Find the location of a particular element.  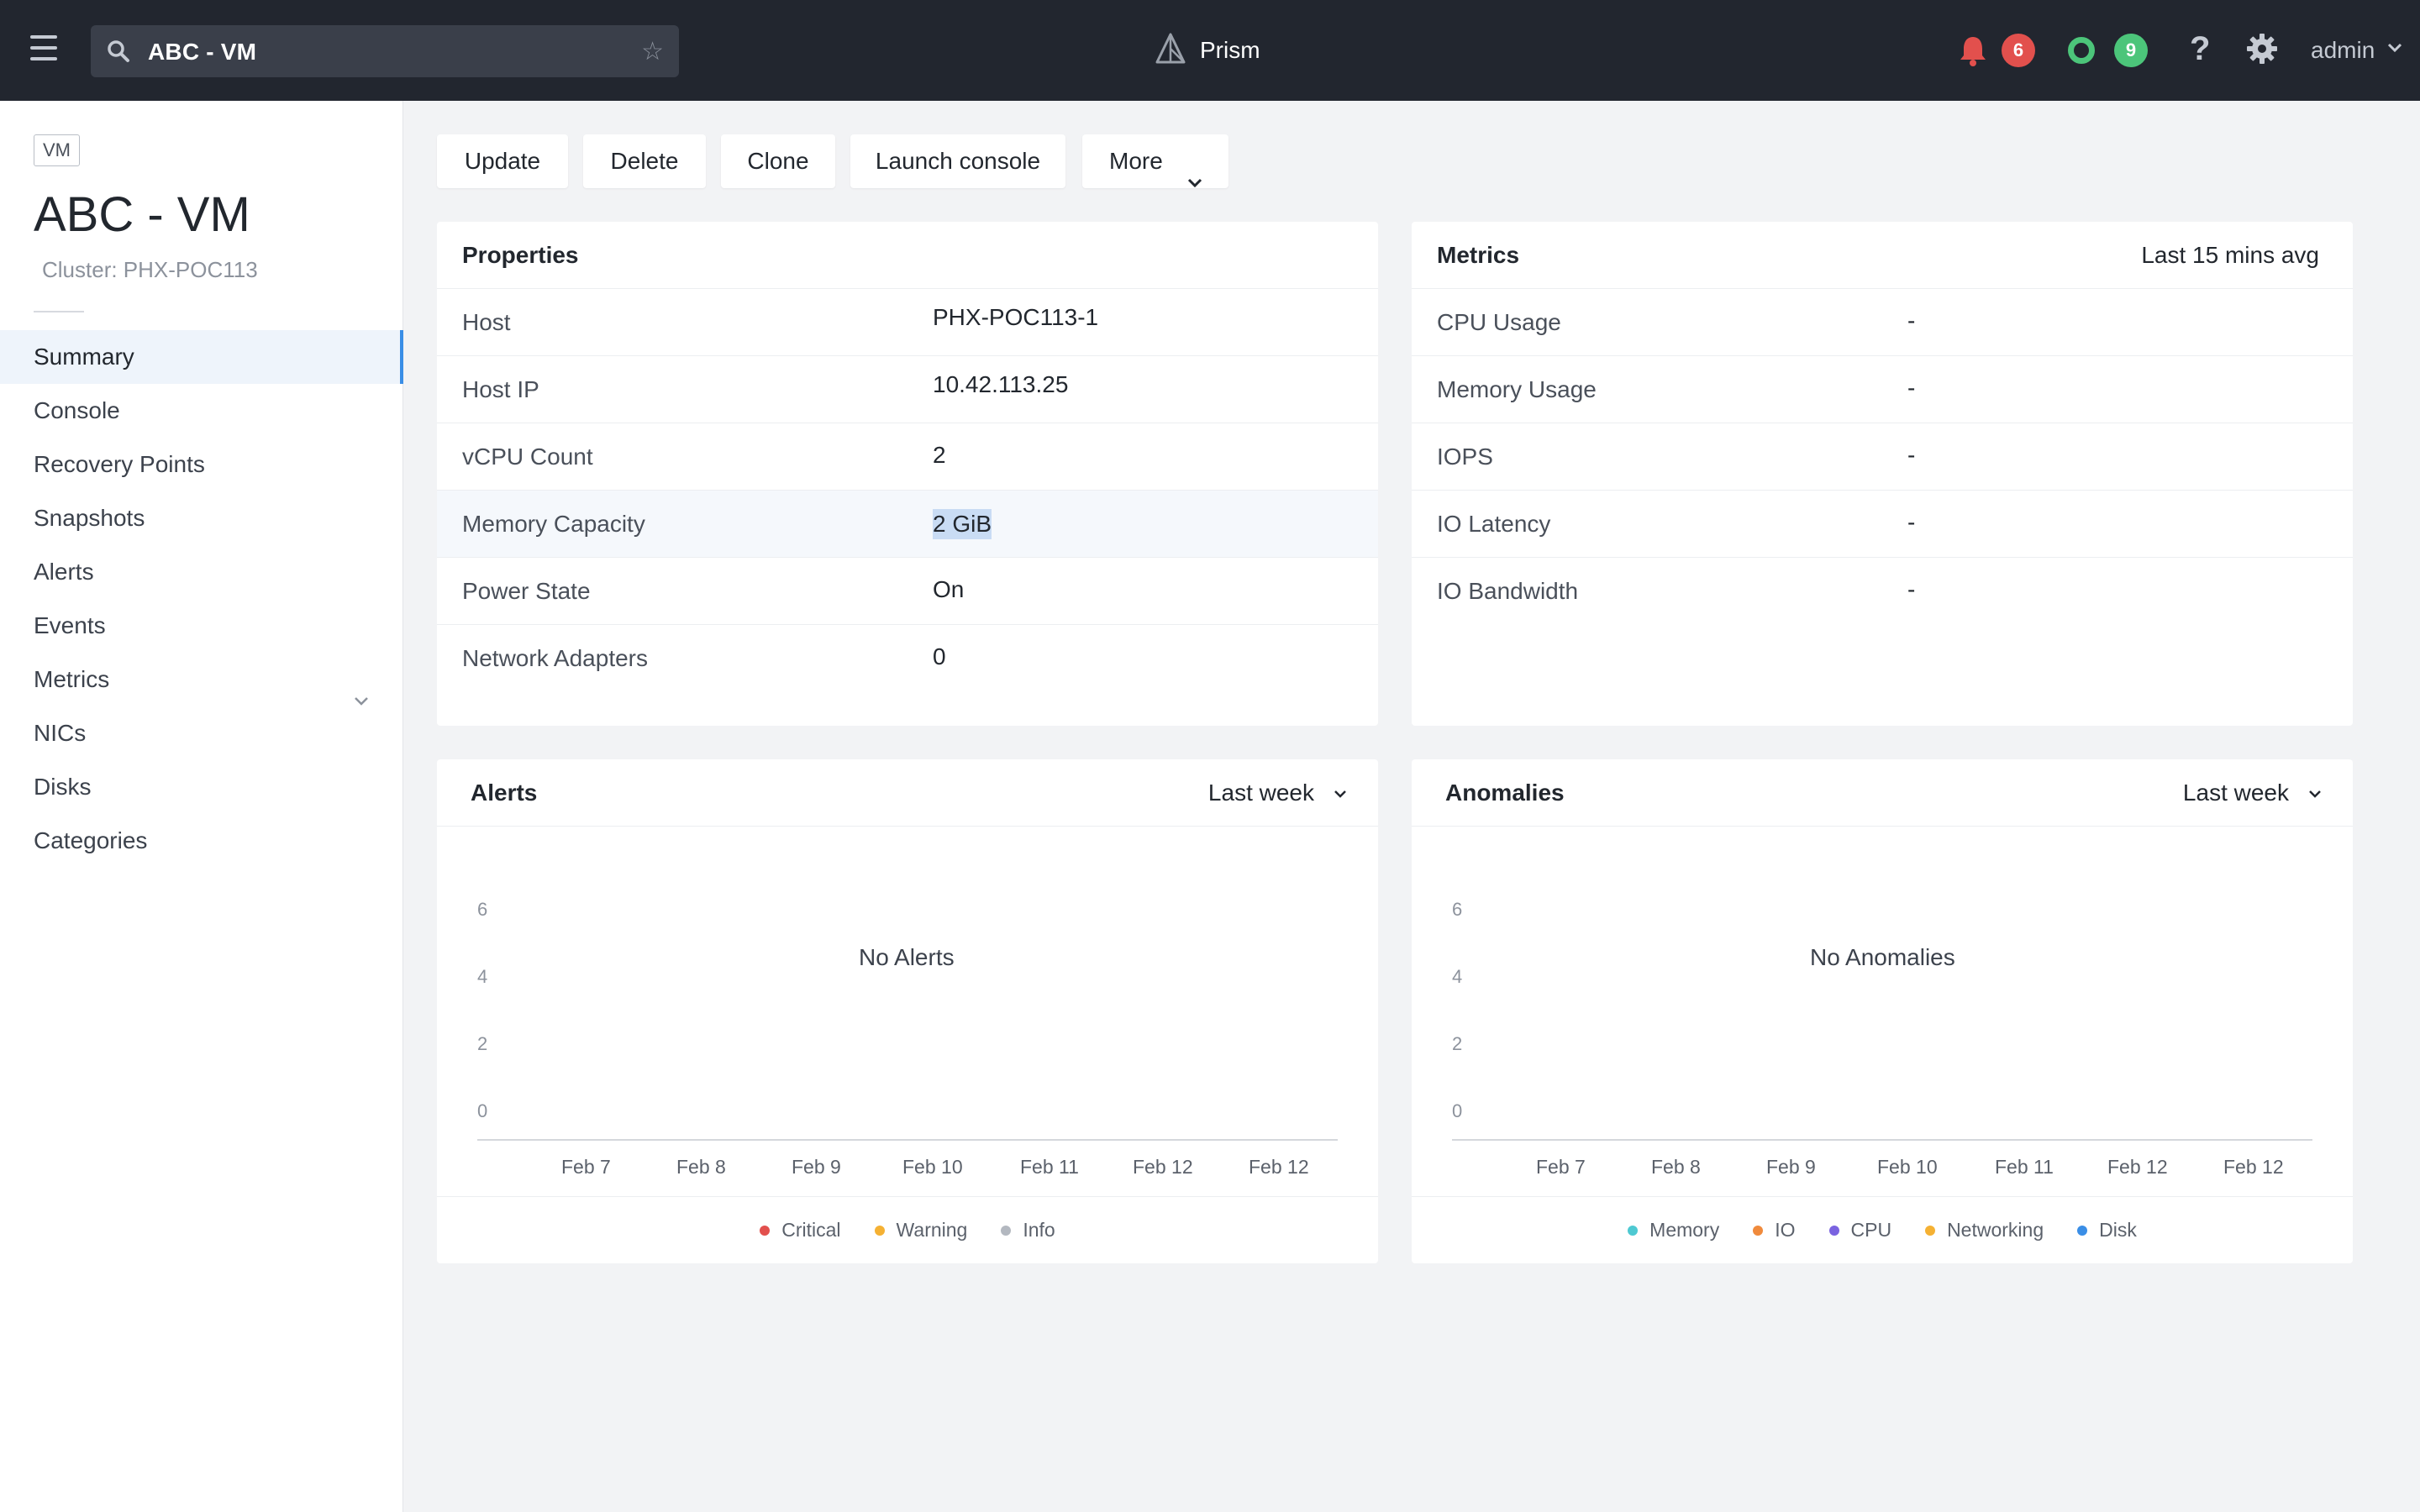

property-row: Memory Capacity 2 GiB is located at coordinates (907, 524).